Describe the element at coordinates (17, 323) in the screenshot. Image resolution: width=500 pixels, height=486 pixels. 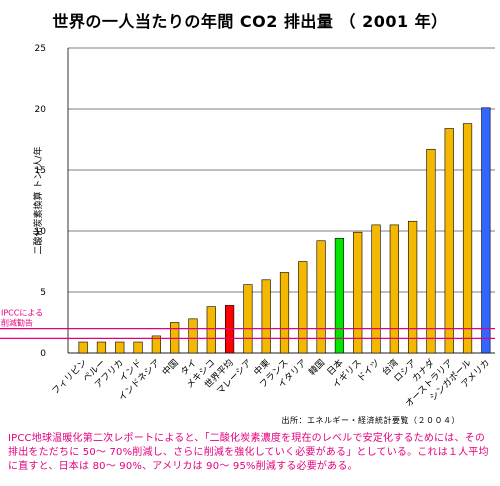
I see `ipcc-label: 削減勧告` at that location.